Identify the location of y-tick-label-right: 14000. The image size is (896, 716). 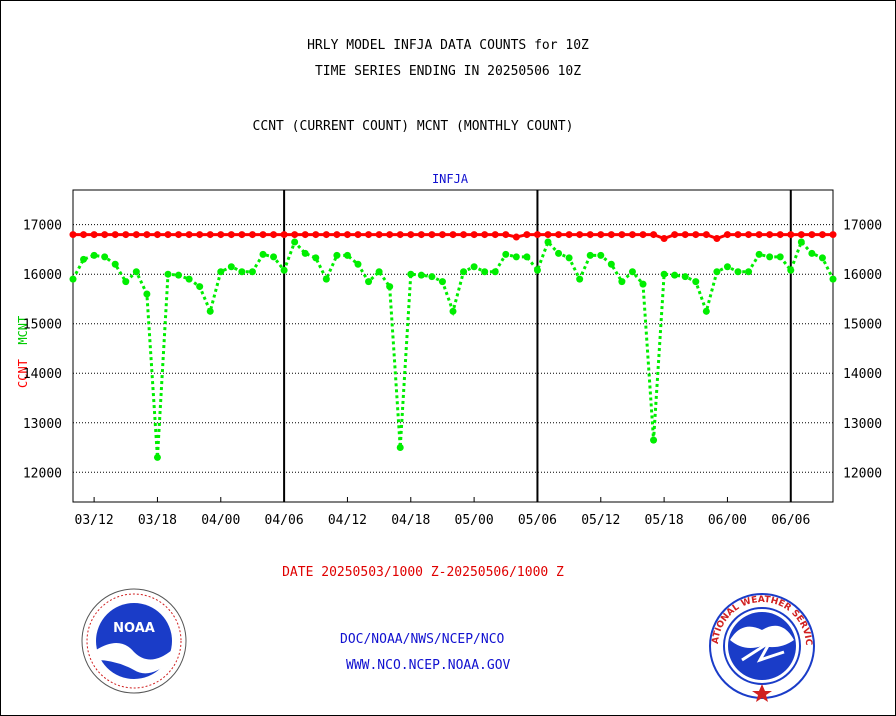
(862, 374).